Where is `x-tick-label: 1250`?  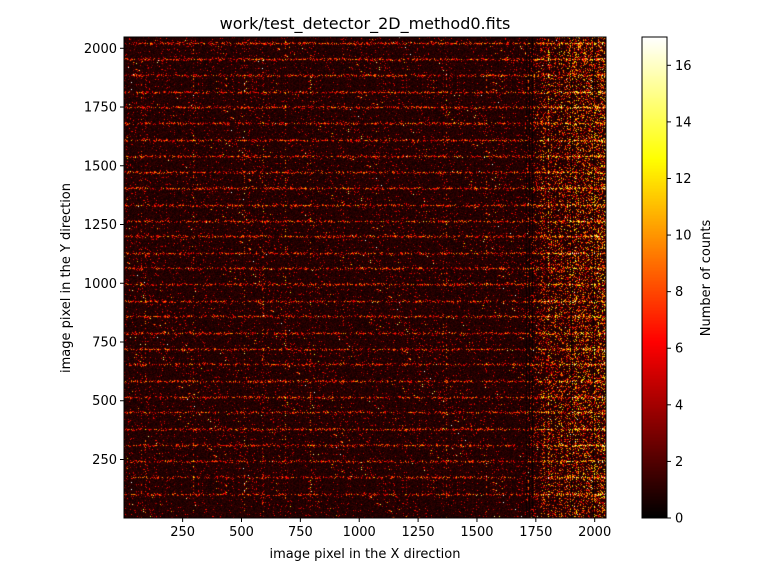
x-tick-label: 1250 is located at coordinates (418, 532).